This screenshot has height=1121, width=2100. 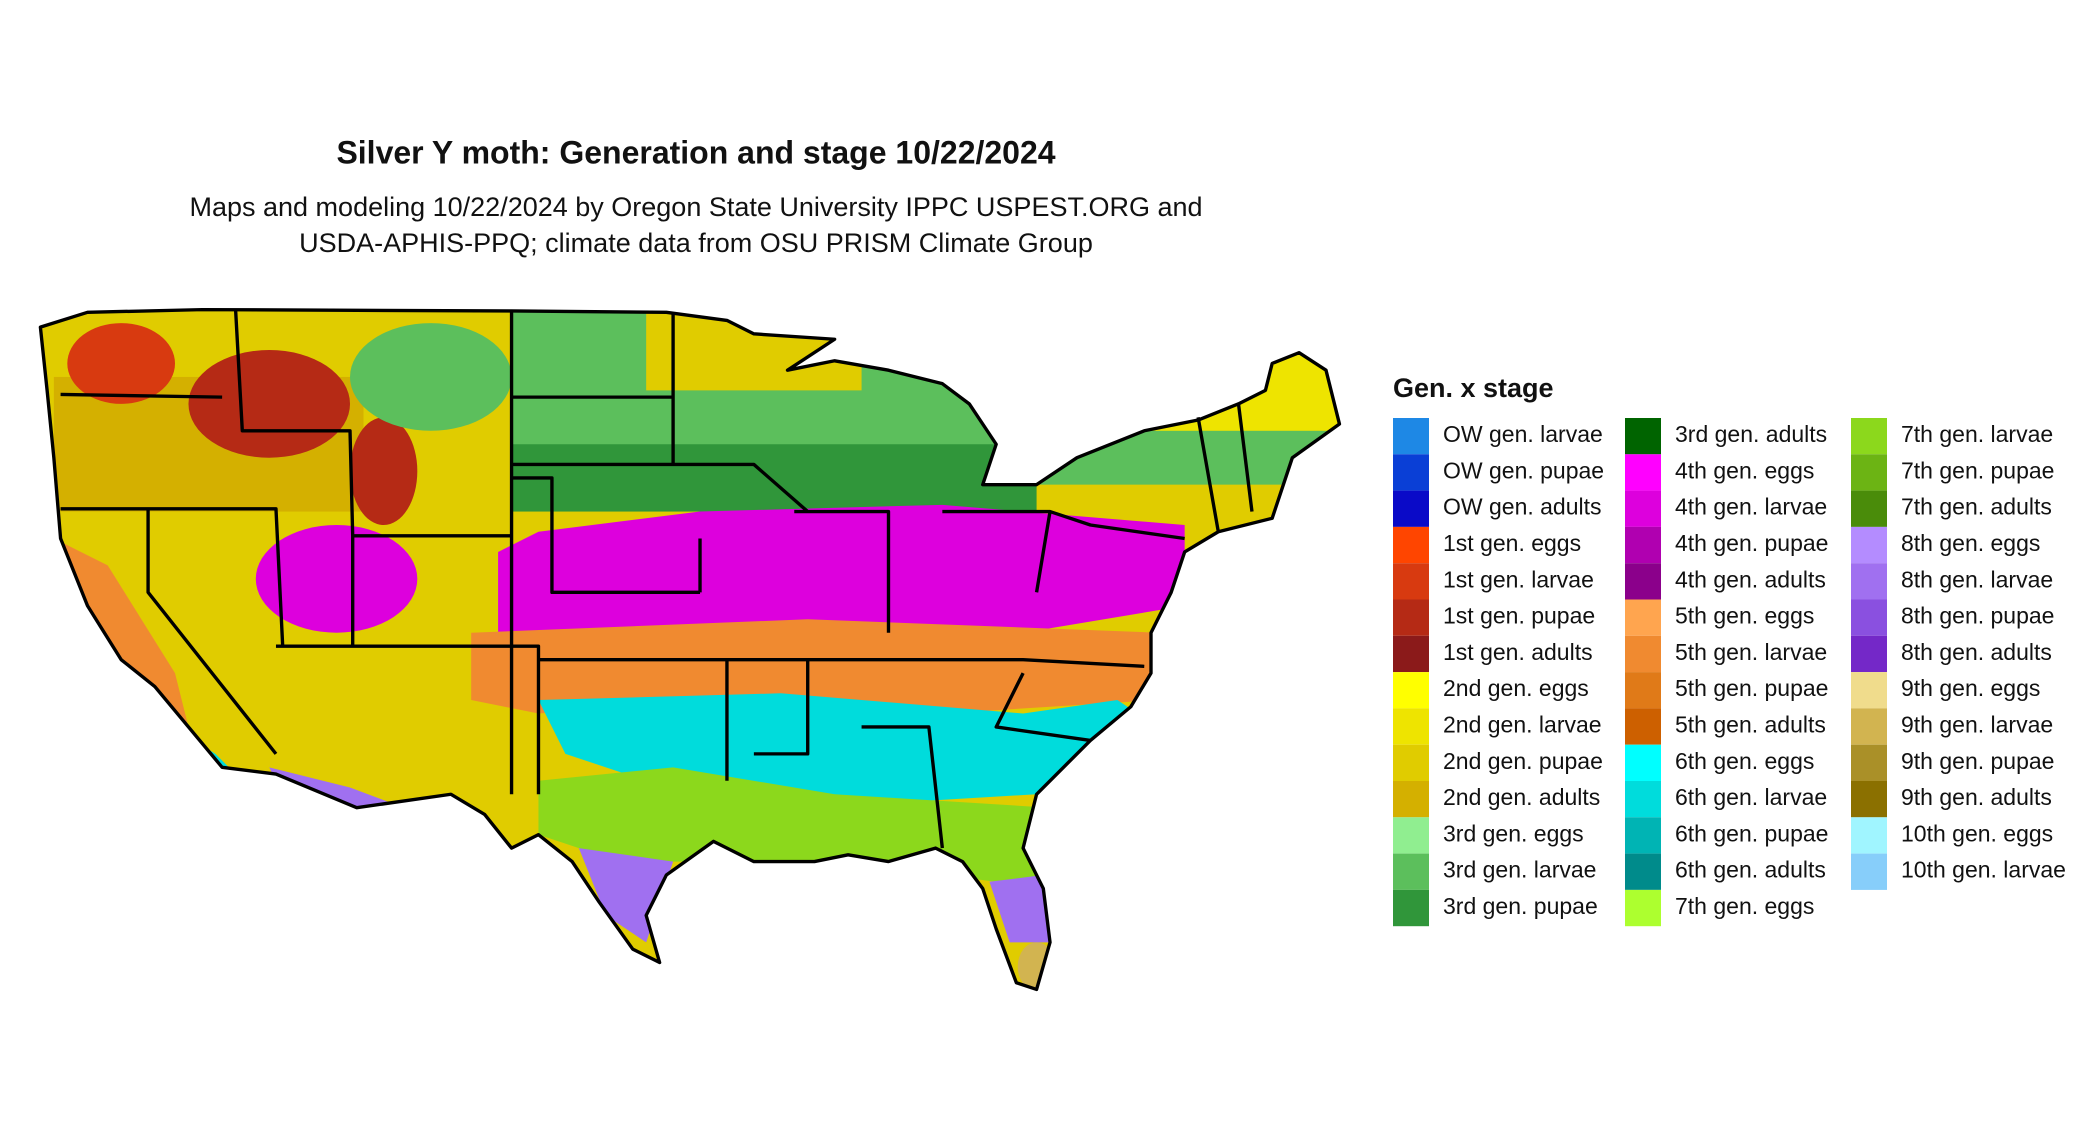 What do you see at coordinates (1977, 616) in the screenshot?
I see `legend-label: 8th gen. pupae` at bounding box center [1977, 616].